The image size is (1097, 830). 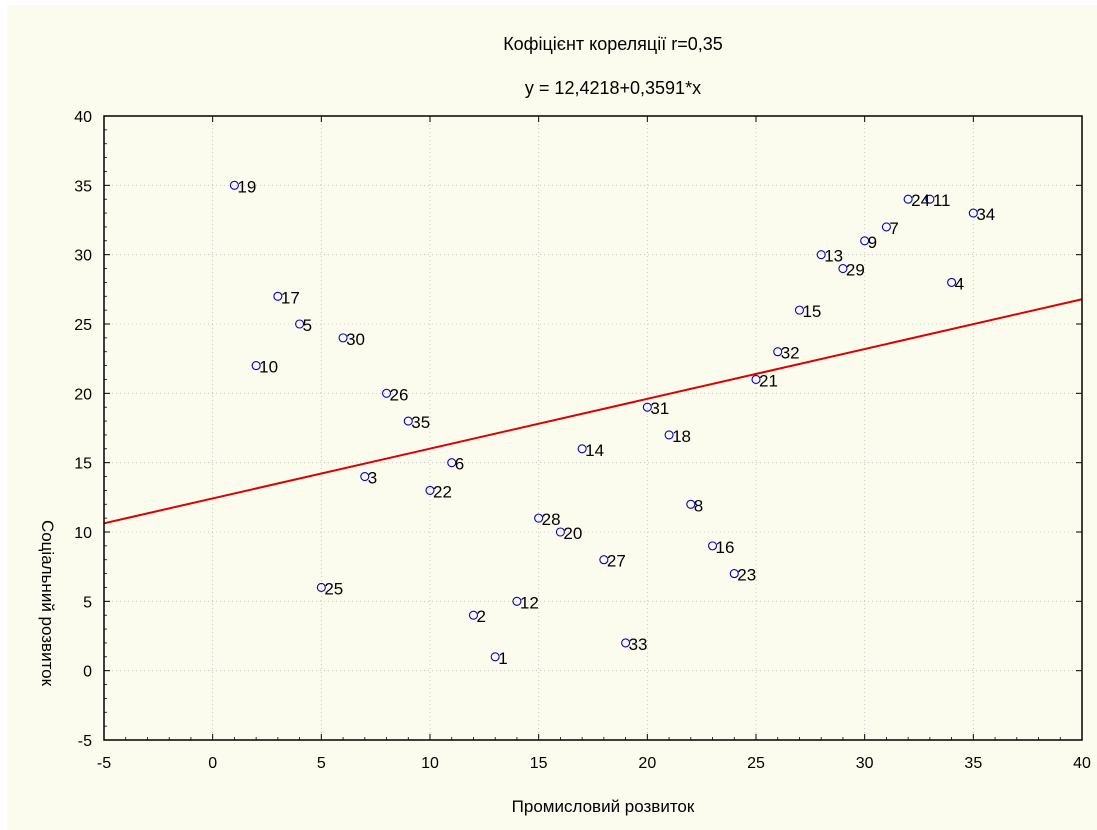 What do you see at coordinates (872, 242) in the screenshot?
I see `point-label: 9` at bounding box center [872, 242].